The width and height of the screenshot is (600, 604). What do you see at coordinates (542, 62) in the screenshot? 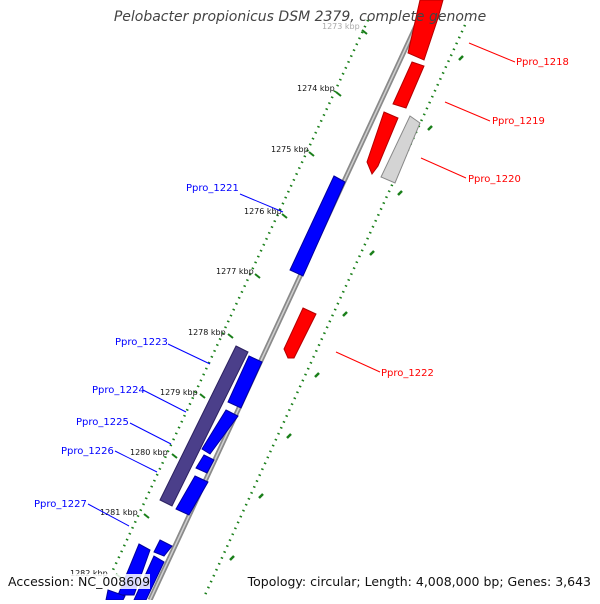
I see `gene-label-ppro-1218: Ppro_1218` at bounding box center [542, 62].